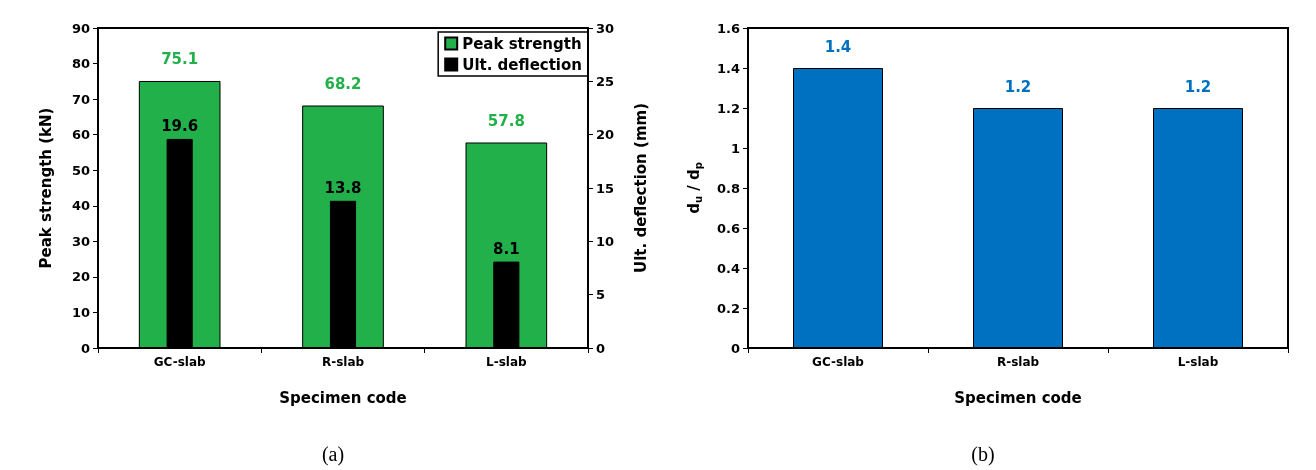  What do you see at coordinates (80, 170) in the screenshot?
I see `y-tick-label: 50` at bounding box center [80, 170].